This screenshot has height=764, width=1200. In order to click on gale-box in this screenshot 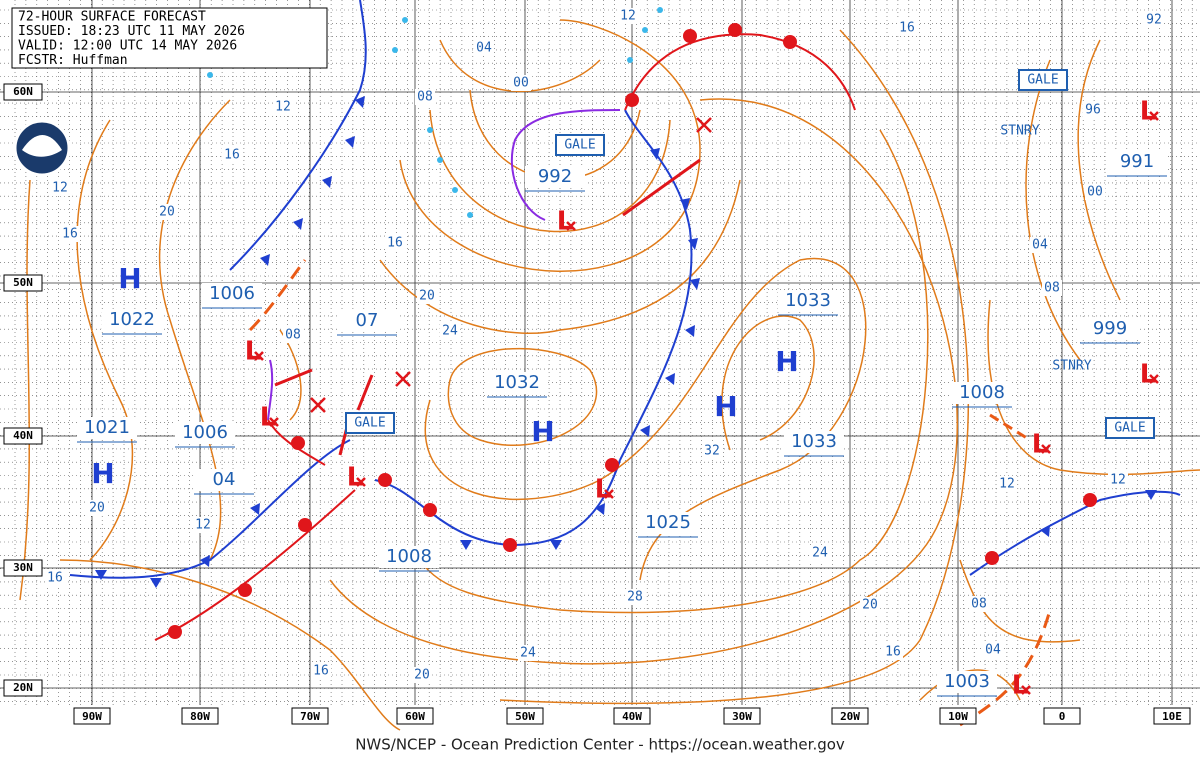, I will do `click(1043, 80)`.